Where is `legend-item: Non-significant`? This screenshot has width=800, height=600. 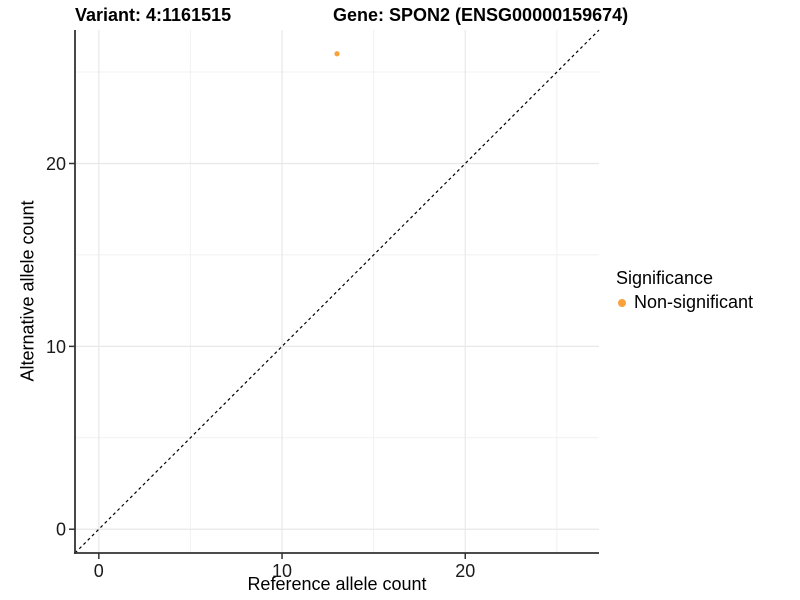 legend-item: Non-significant is located at coordinates (684, 302).